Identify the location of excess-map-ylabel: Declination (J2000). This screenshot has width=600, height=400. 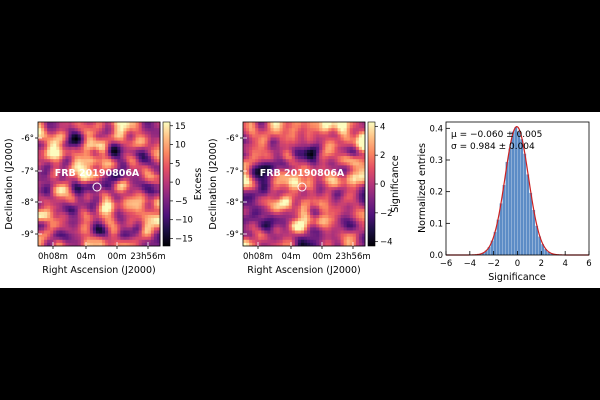
(9, 183).